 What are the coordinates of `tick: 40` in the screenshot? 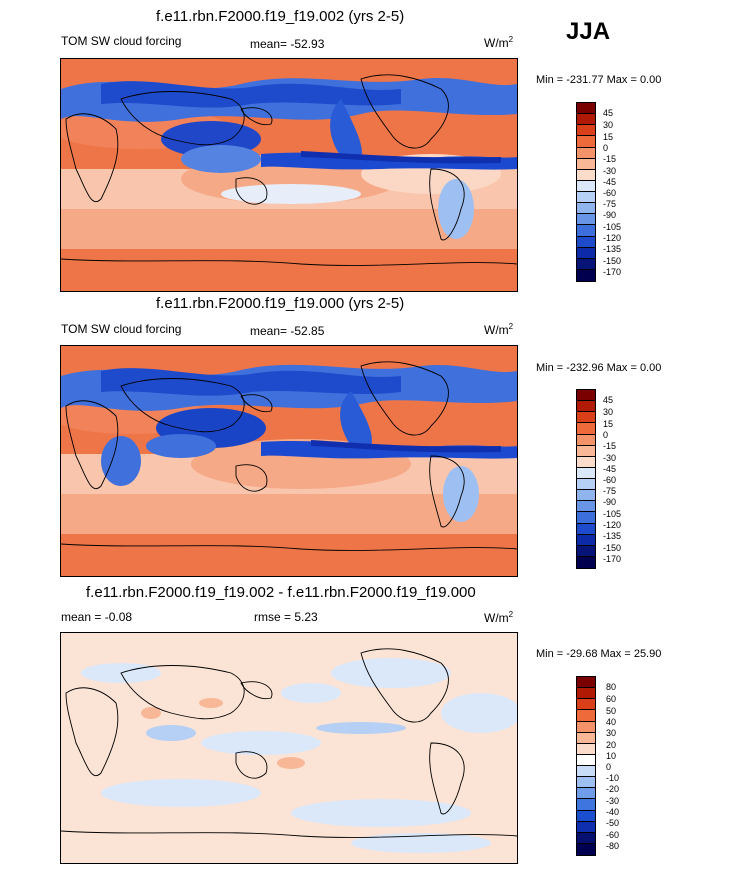 It's located at (611, 722).